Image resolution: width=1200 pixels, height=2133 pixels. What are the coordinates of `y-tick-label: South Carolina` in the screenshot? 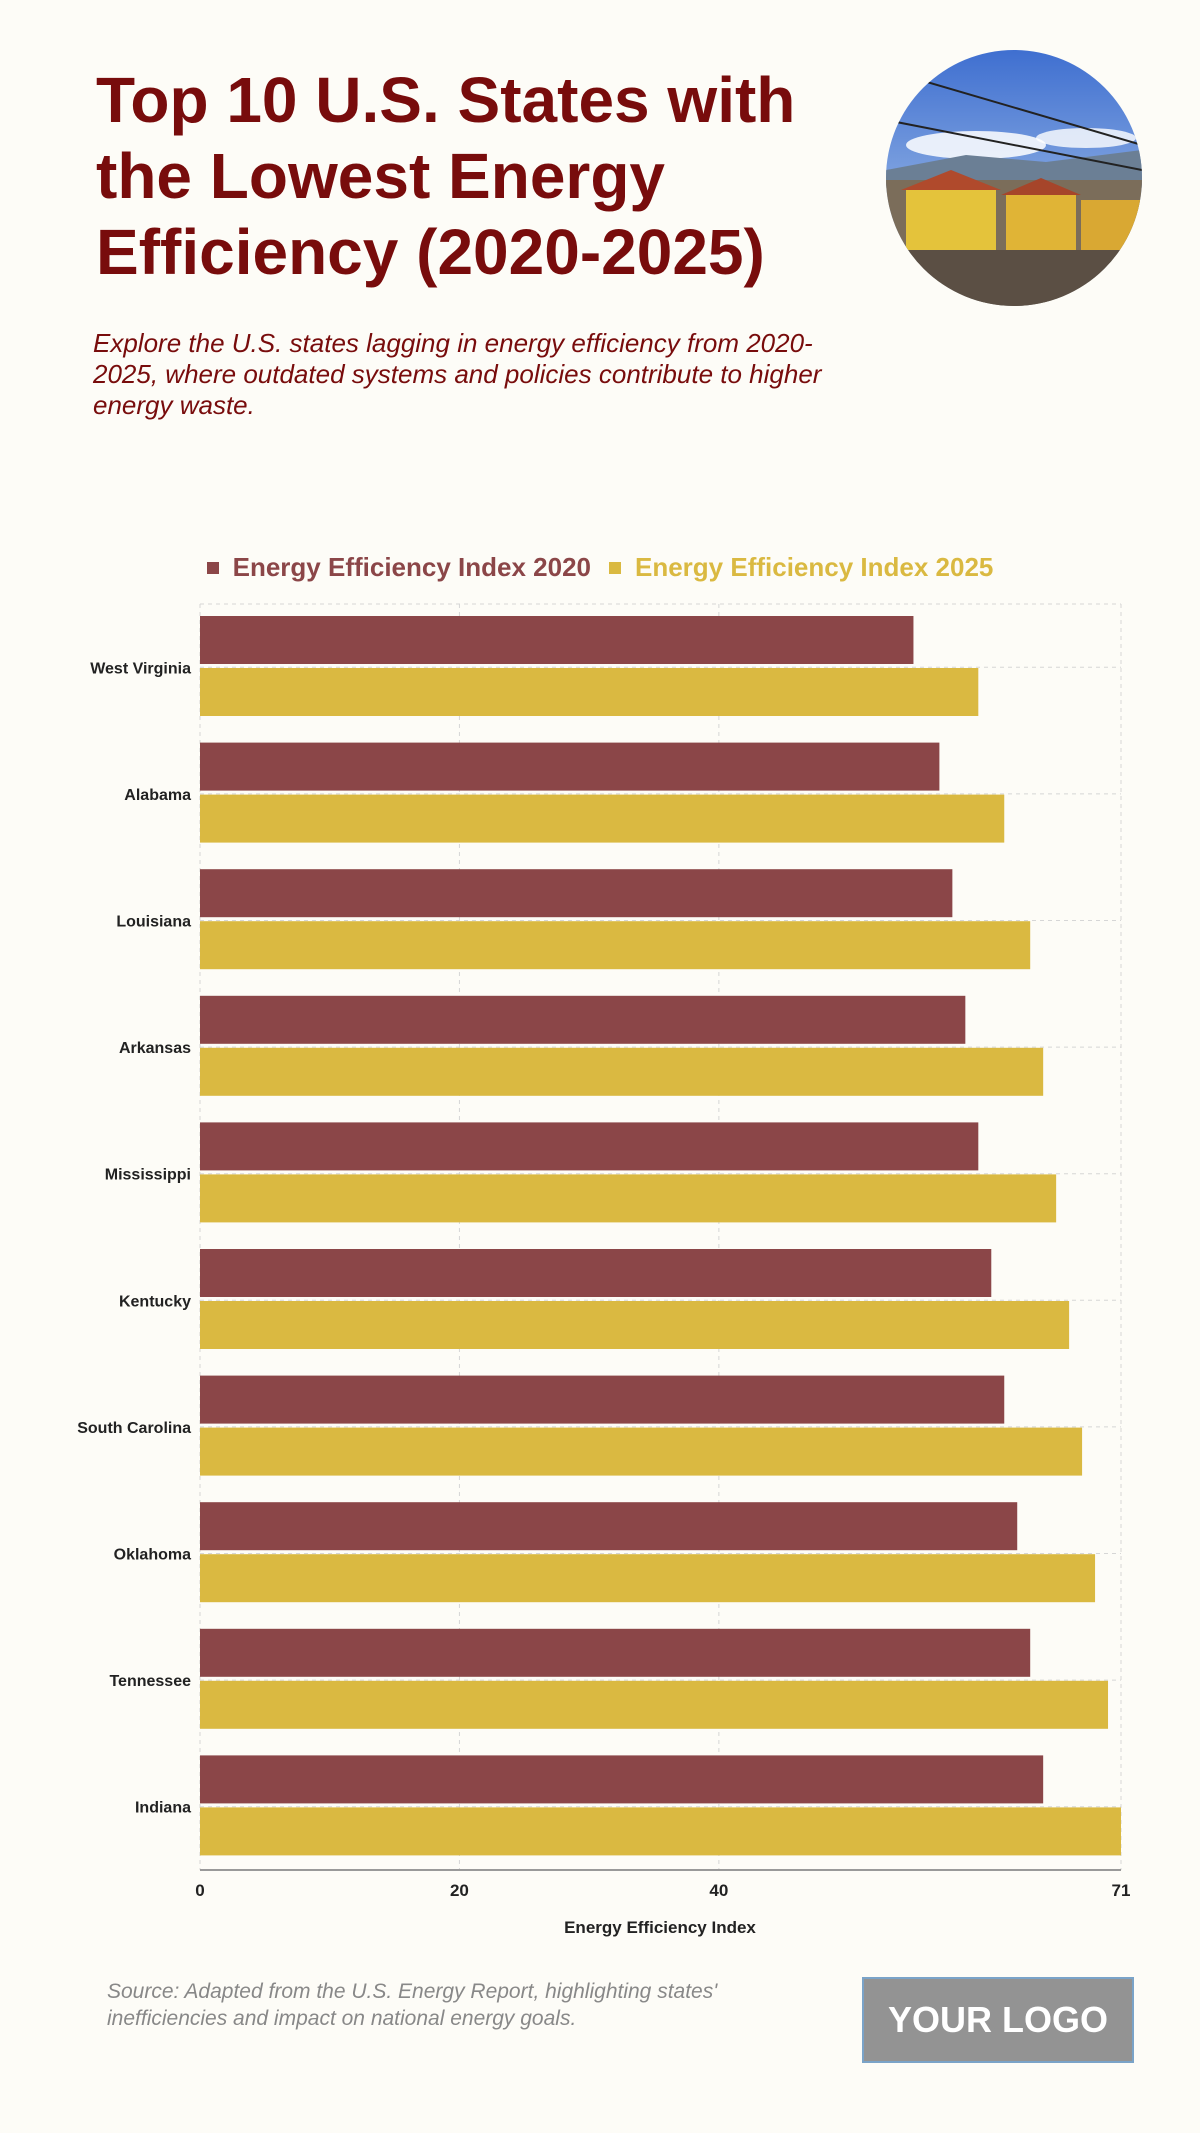 It's located at (134, 1428).